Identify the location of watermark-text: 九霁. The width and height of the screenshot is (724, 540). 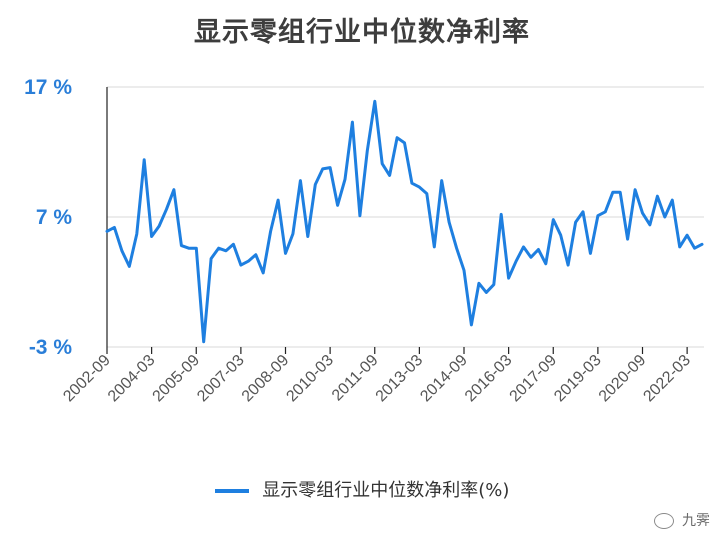
(696, 521).